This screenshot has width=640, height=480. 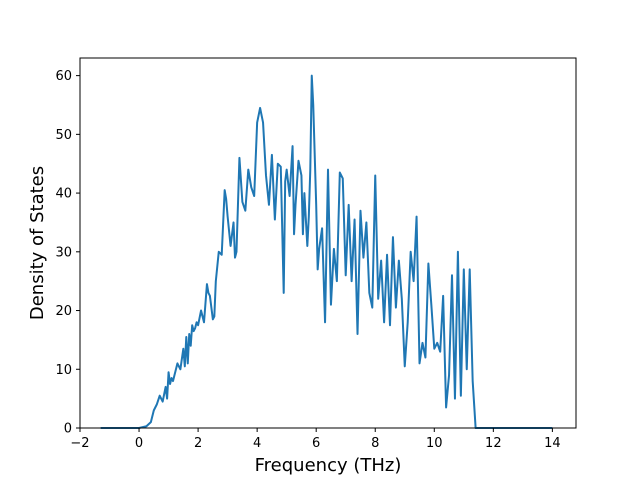 I want to click on y-tick-label: 50, so click(x=63, y=135).